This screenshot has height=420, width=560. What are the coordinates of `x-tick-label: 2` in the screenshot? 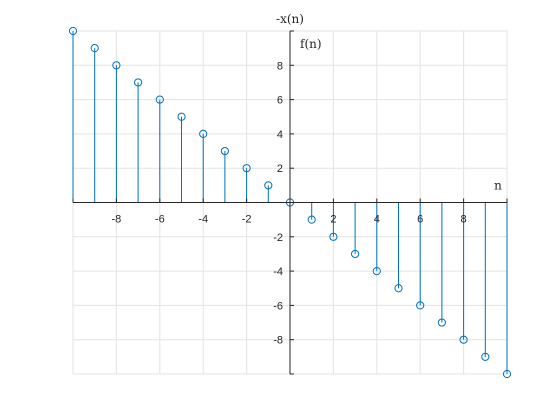 It's located at (333, 220).